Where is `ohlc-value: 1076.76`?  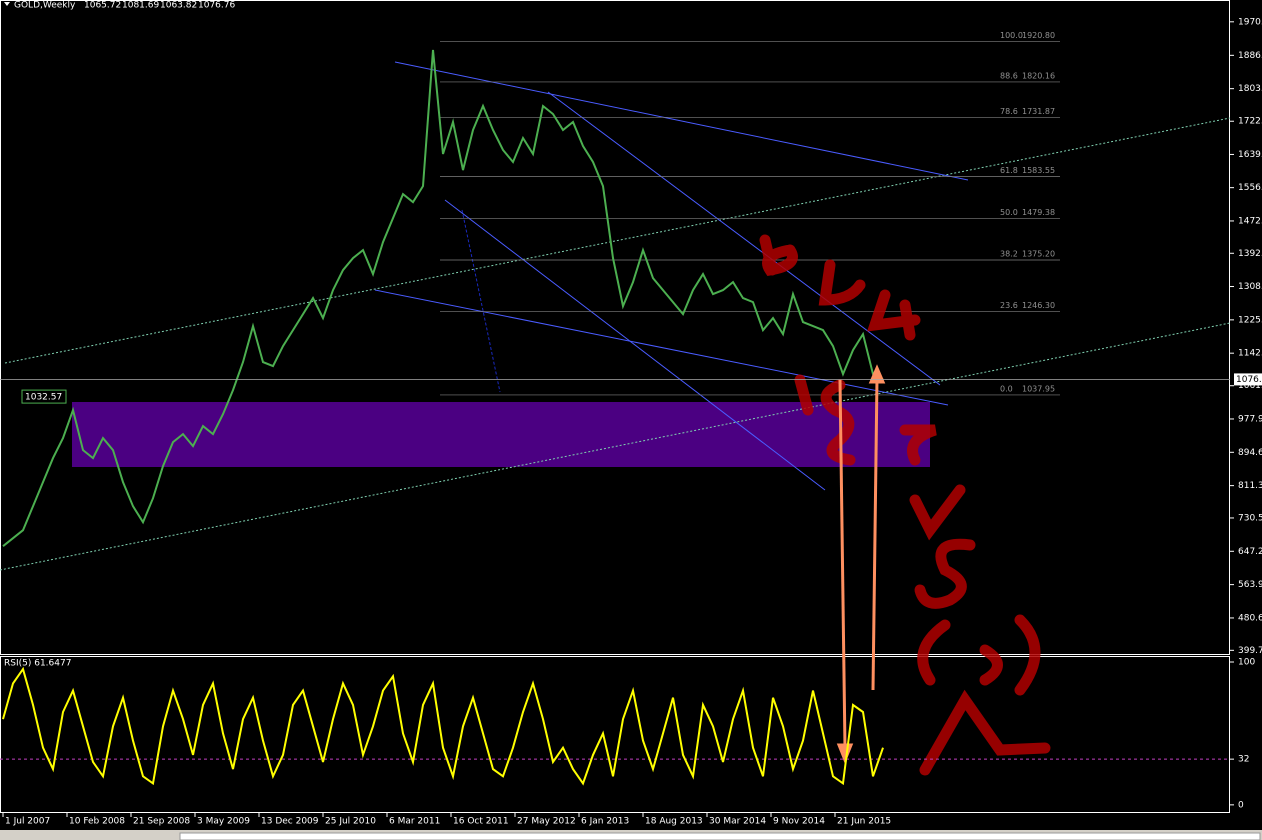 ohlc-value: 1076.76 is located at coordinates (216, 6).